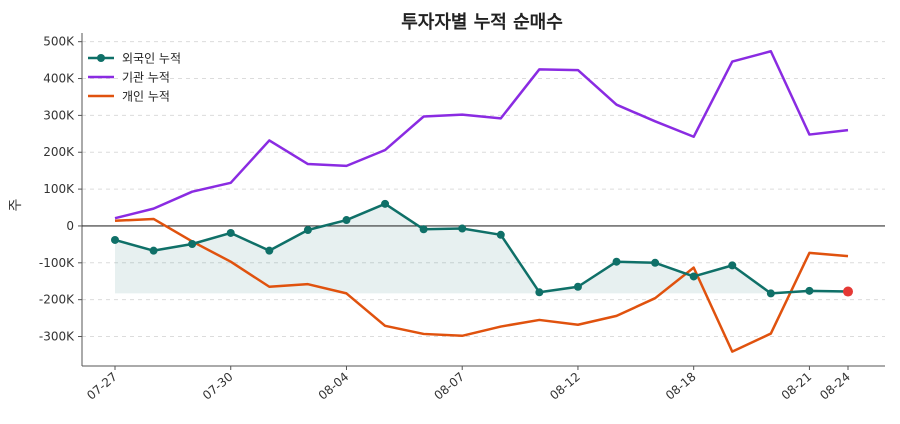  Describe the element at coordinates (449, 386) in the screenshot. I see `x-tick-label: 08-07` at that location.